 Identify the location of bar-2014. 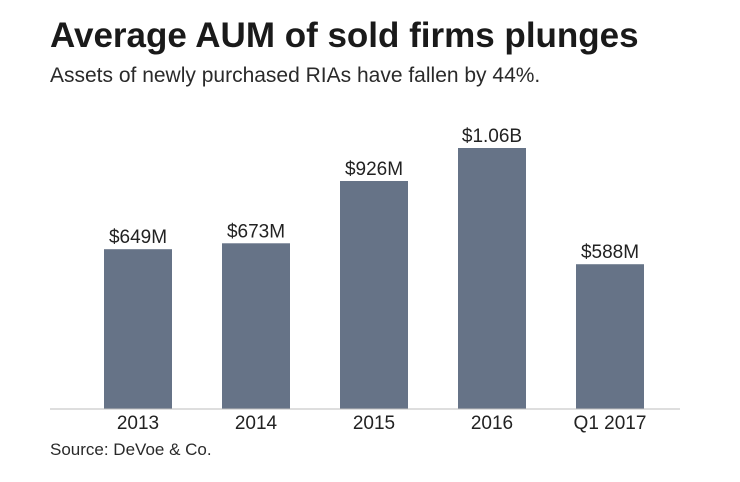
(256, 326).